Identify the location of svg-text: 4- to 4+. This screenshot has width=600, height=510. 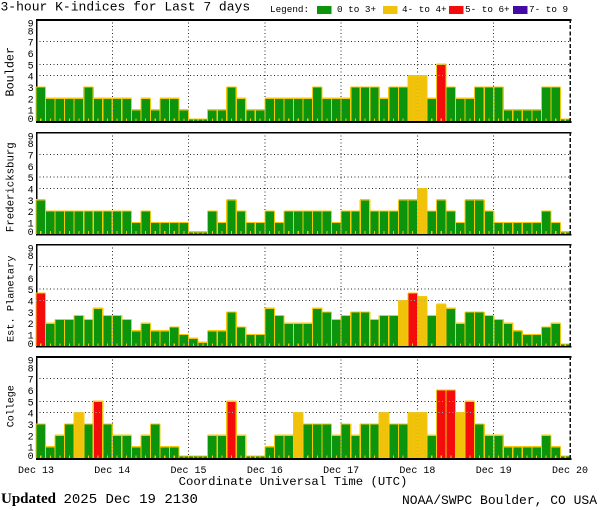
(424, 9).